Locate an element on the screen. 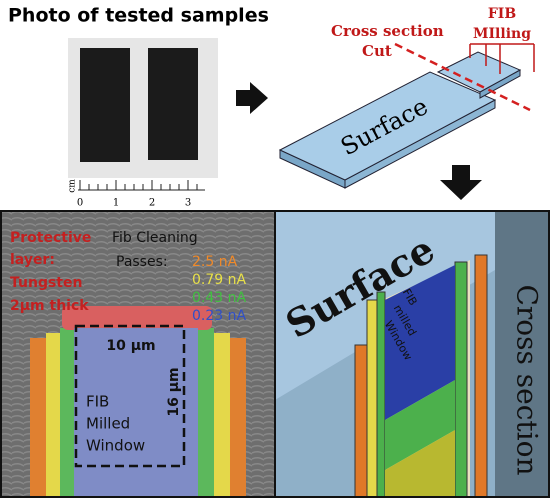 The height and width of the screenshot is (498, 550). cut-label: Cross section is located at coordinates (387, 31).